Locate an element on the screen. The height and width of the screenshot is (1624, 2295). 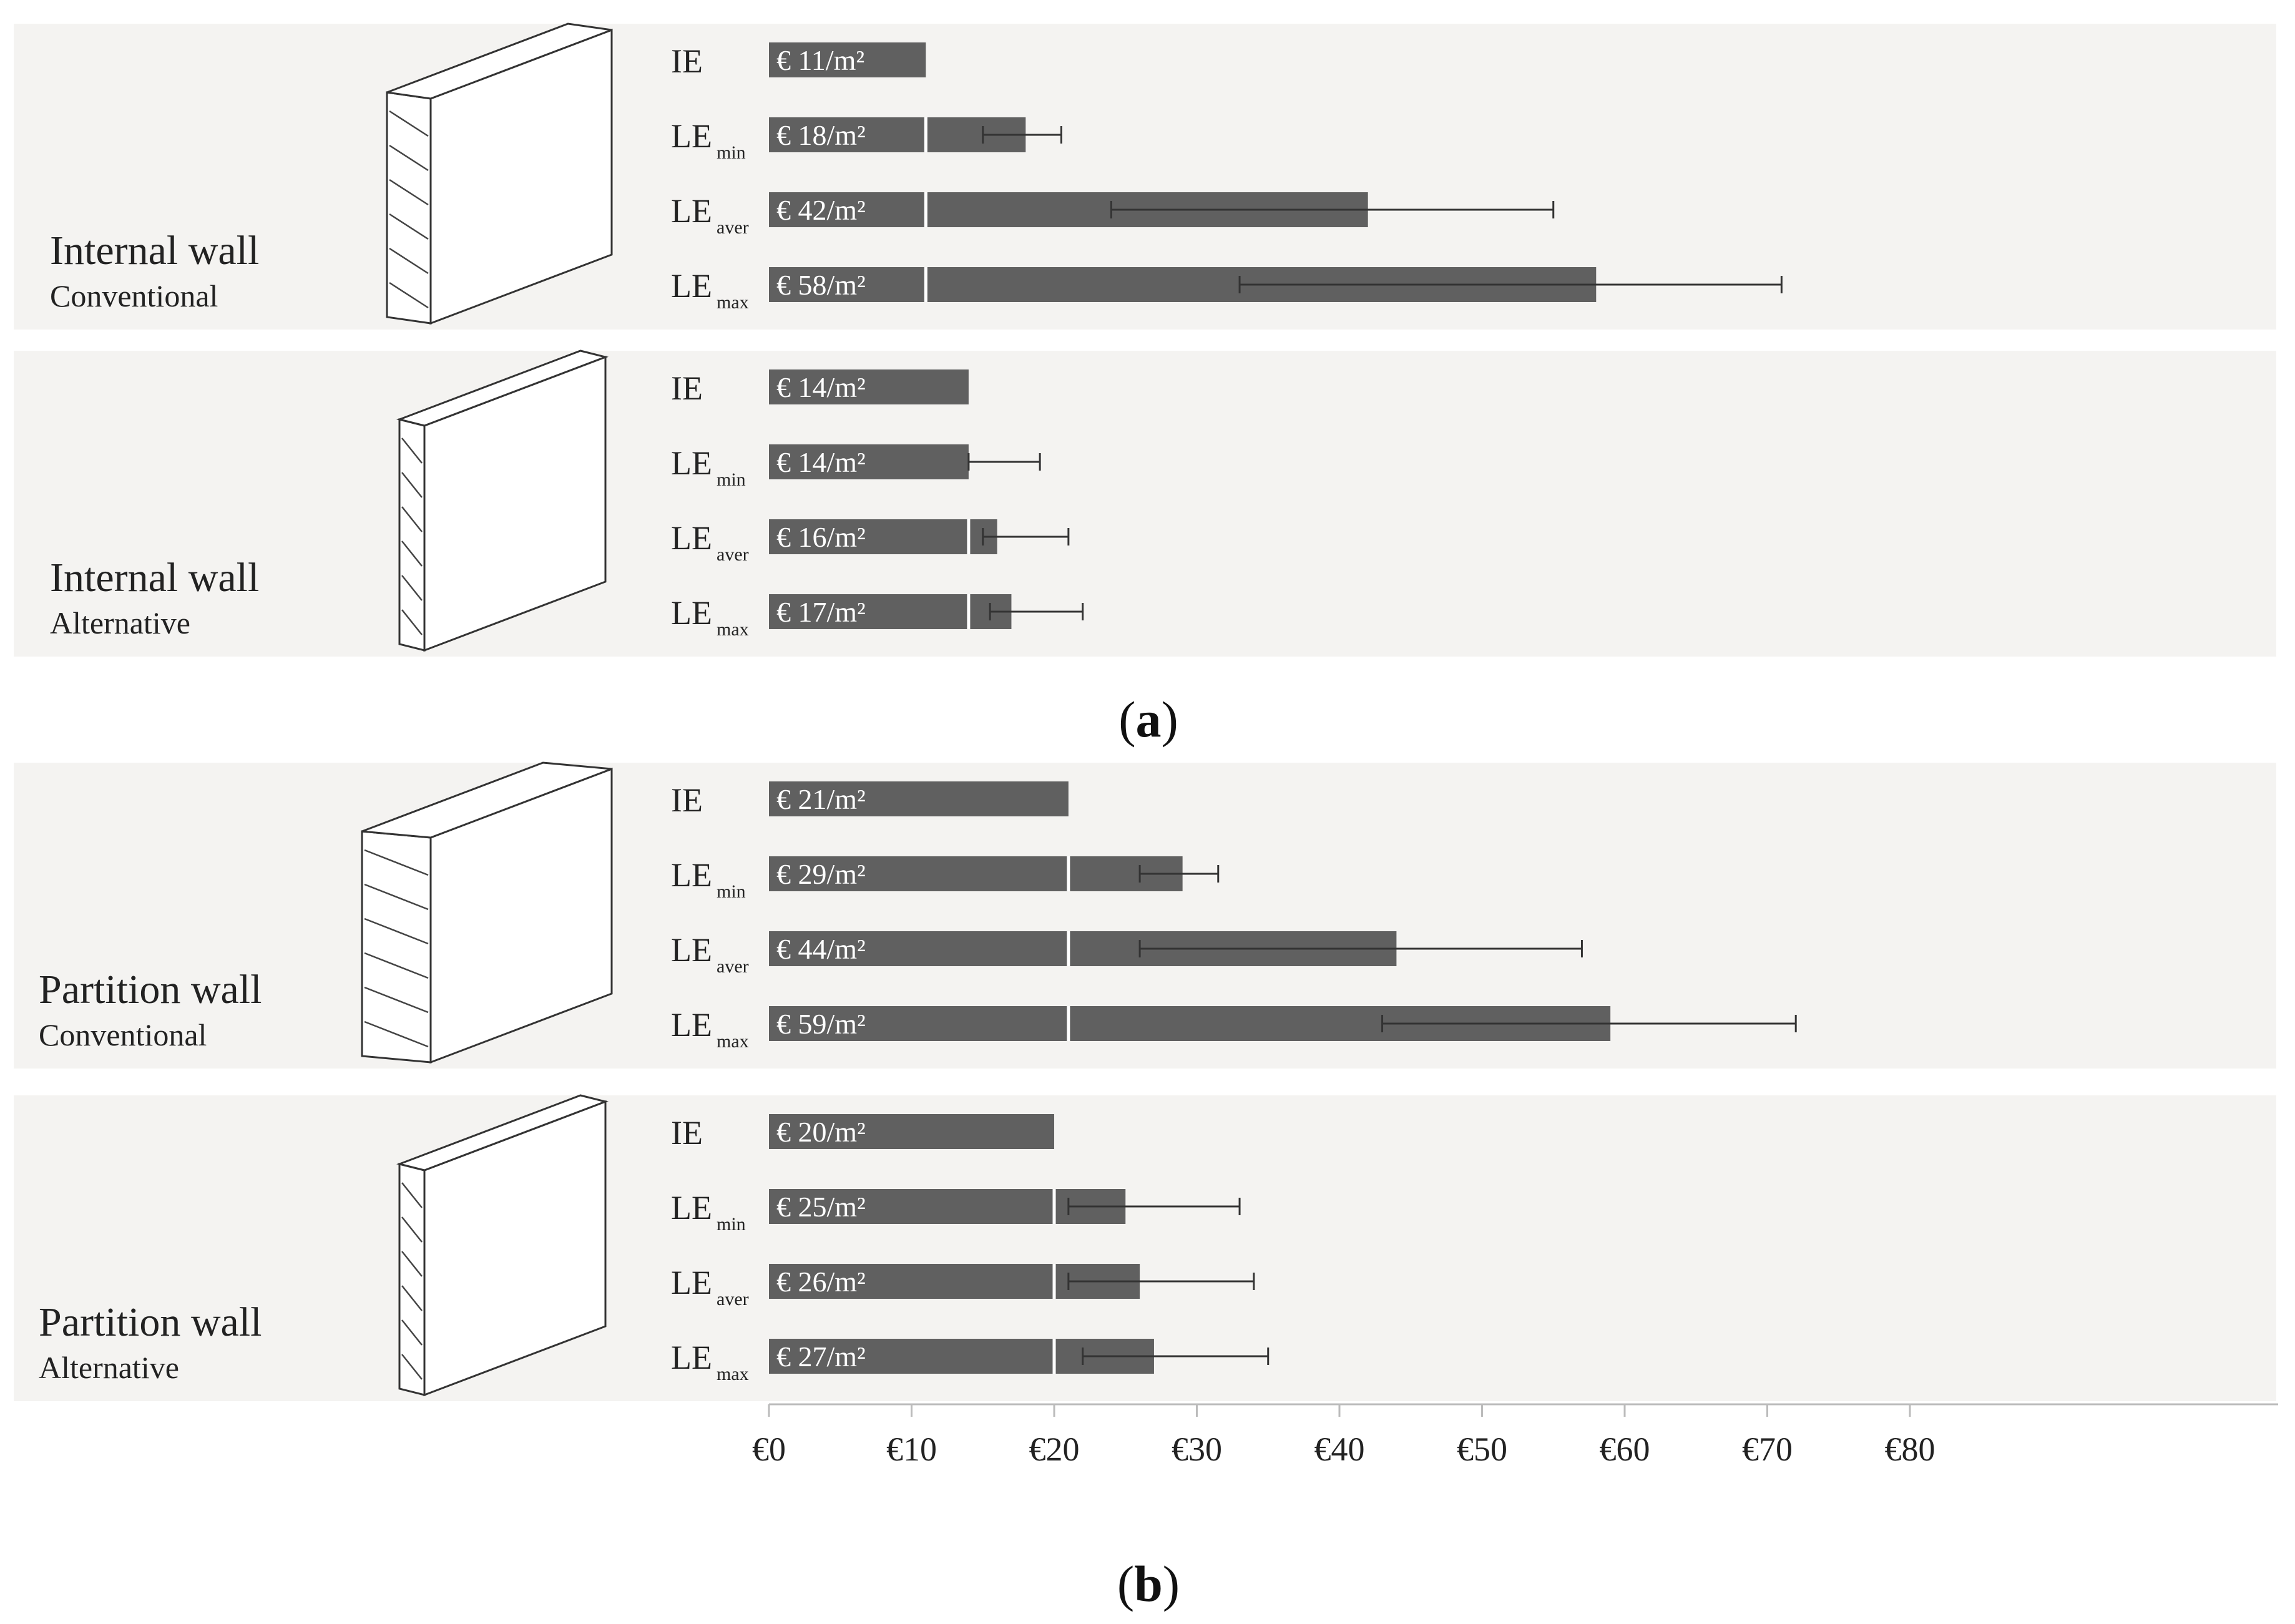
bar-row: LE aver € 42/m² is located at coordinates (1113, 215).